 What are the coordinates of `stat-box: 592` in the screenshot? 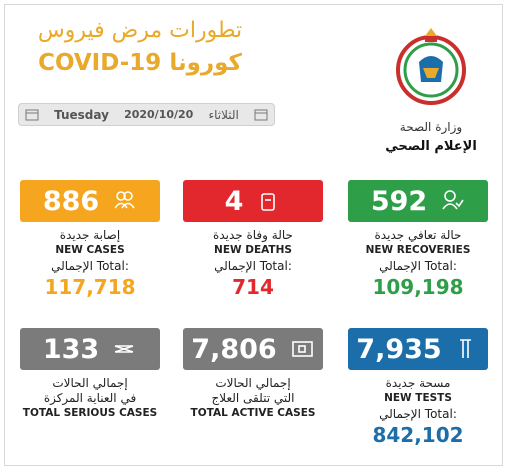 It's located at (418, 201).